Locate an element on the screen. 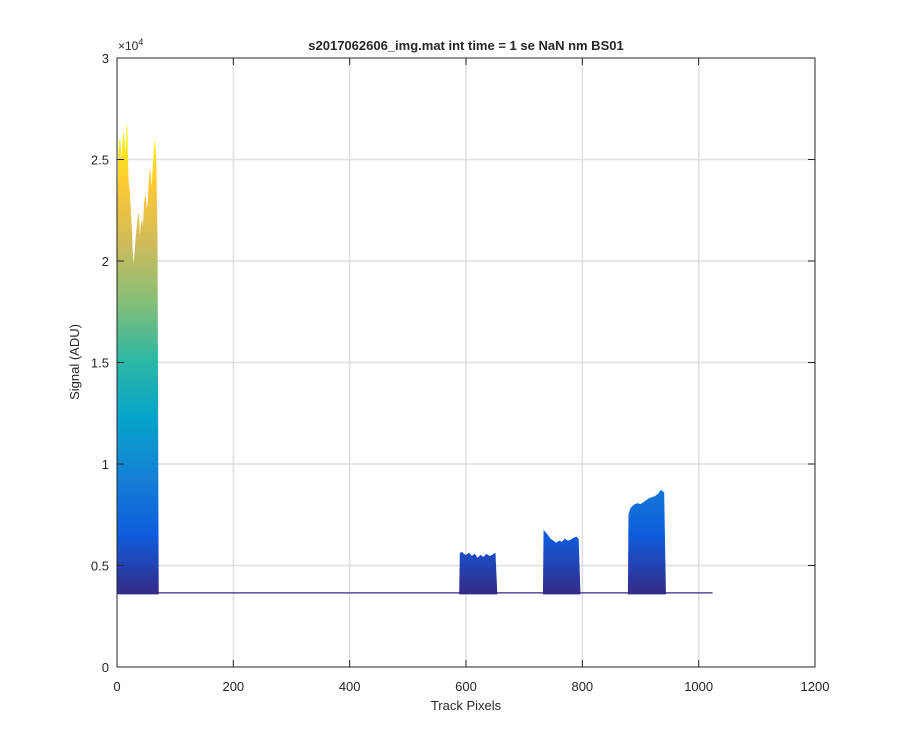 Image resolution: width=900 pixels, height=750 pixels. y-axis-exponent: ×10⁴ is located at coordinates (130, 45).